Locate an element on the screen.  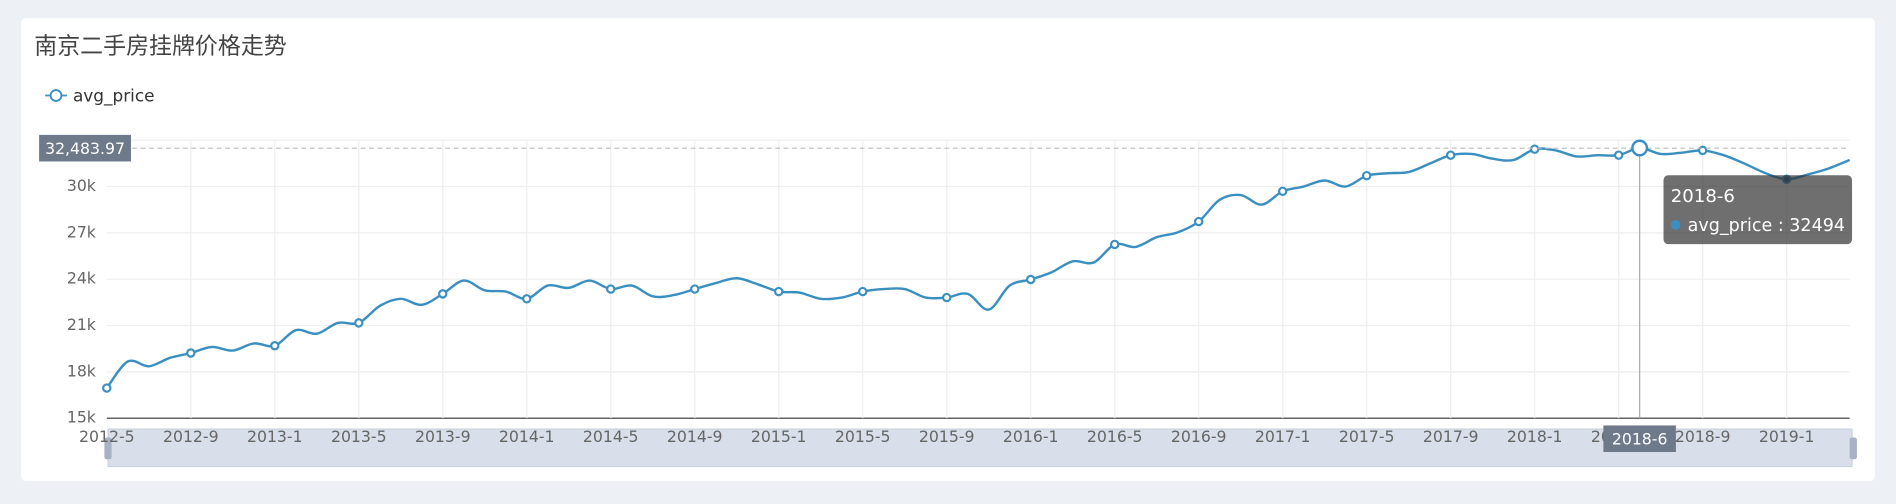
legend-symbol is located at coordinates (56, 95).